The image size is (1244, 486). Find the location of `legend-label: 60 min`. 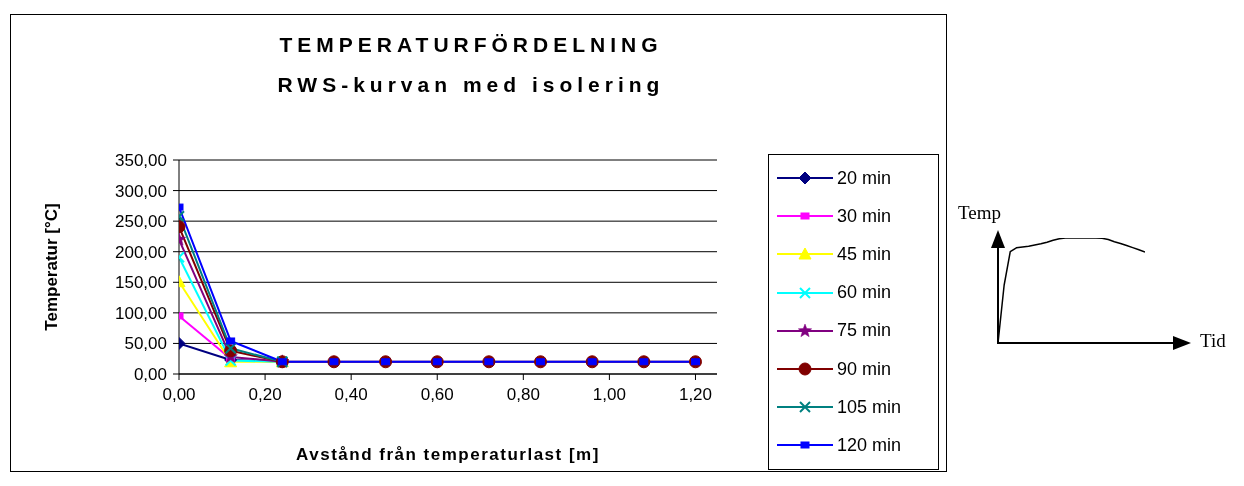

legend-label: 60 min is located at coordinates (864, 293).